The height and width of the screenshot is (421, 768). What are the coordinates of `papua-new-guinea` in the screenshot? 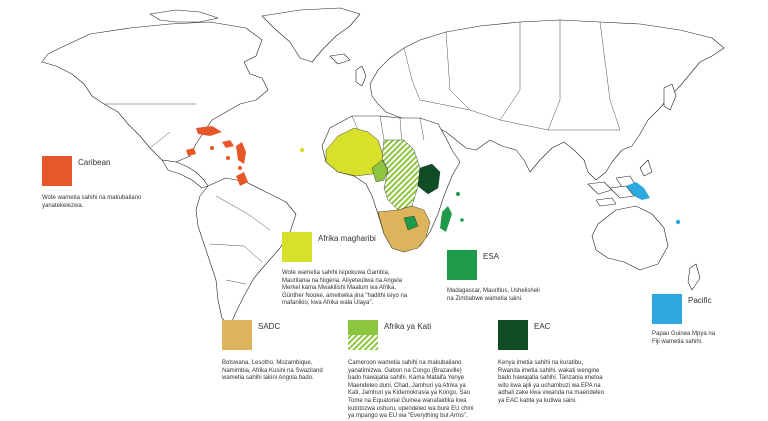 It's located at (638, 191).